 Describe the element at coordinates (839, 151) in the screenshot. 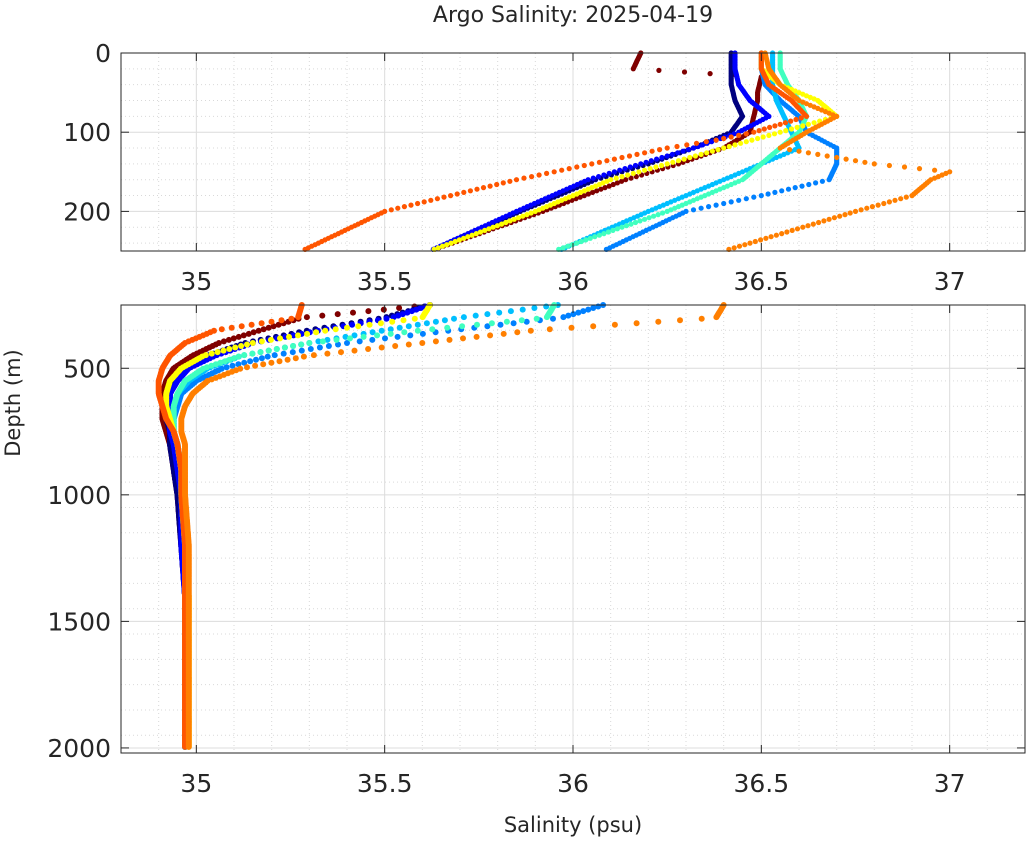

I see `profile-series` at that location.